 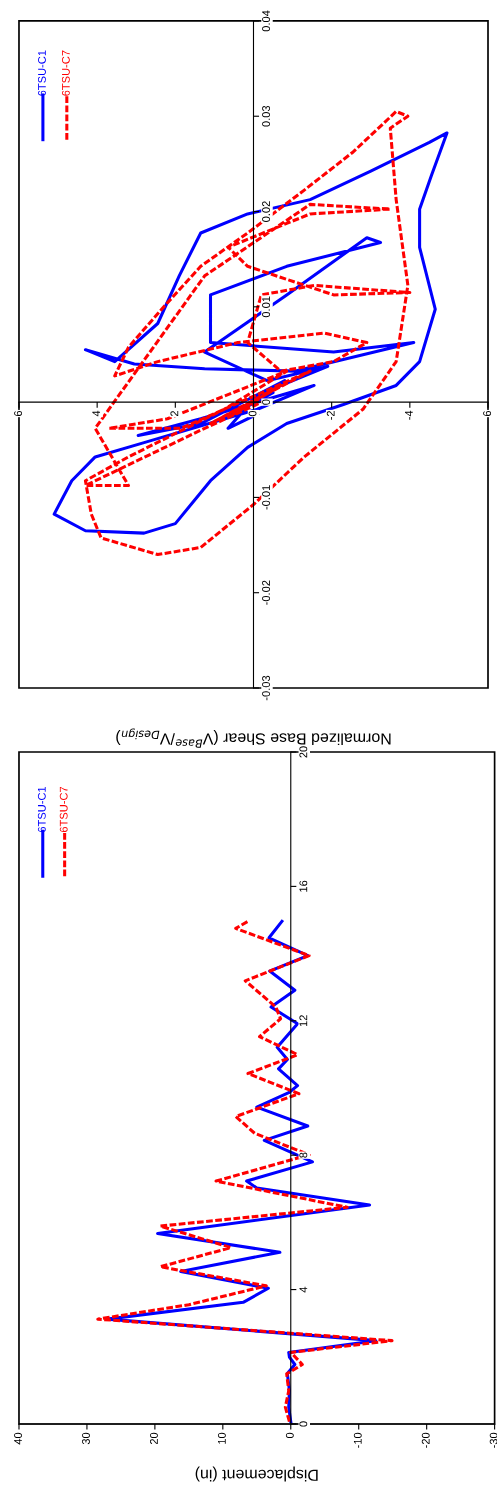 What do you see at coordinates (266, 307) in the screenshot?
I see `y-tick-label: 0.01` at bounding box center [266, 307].